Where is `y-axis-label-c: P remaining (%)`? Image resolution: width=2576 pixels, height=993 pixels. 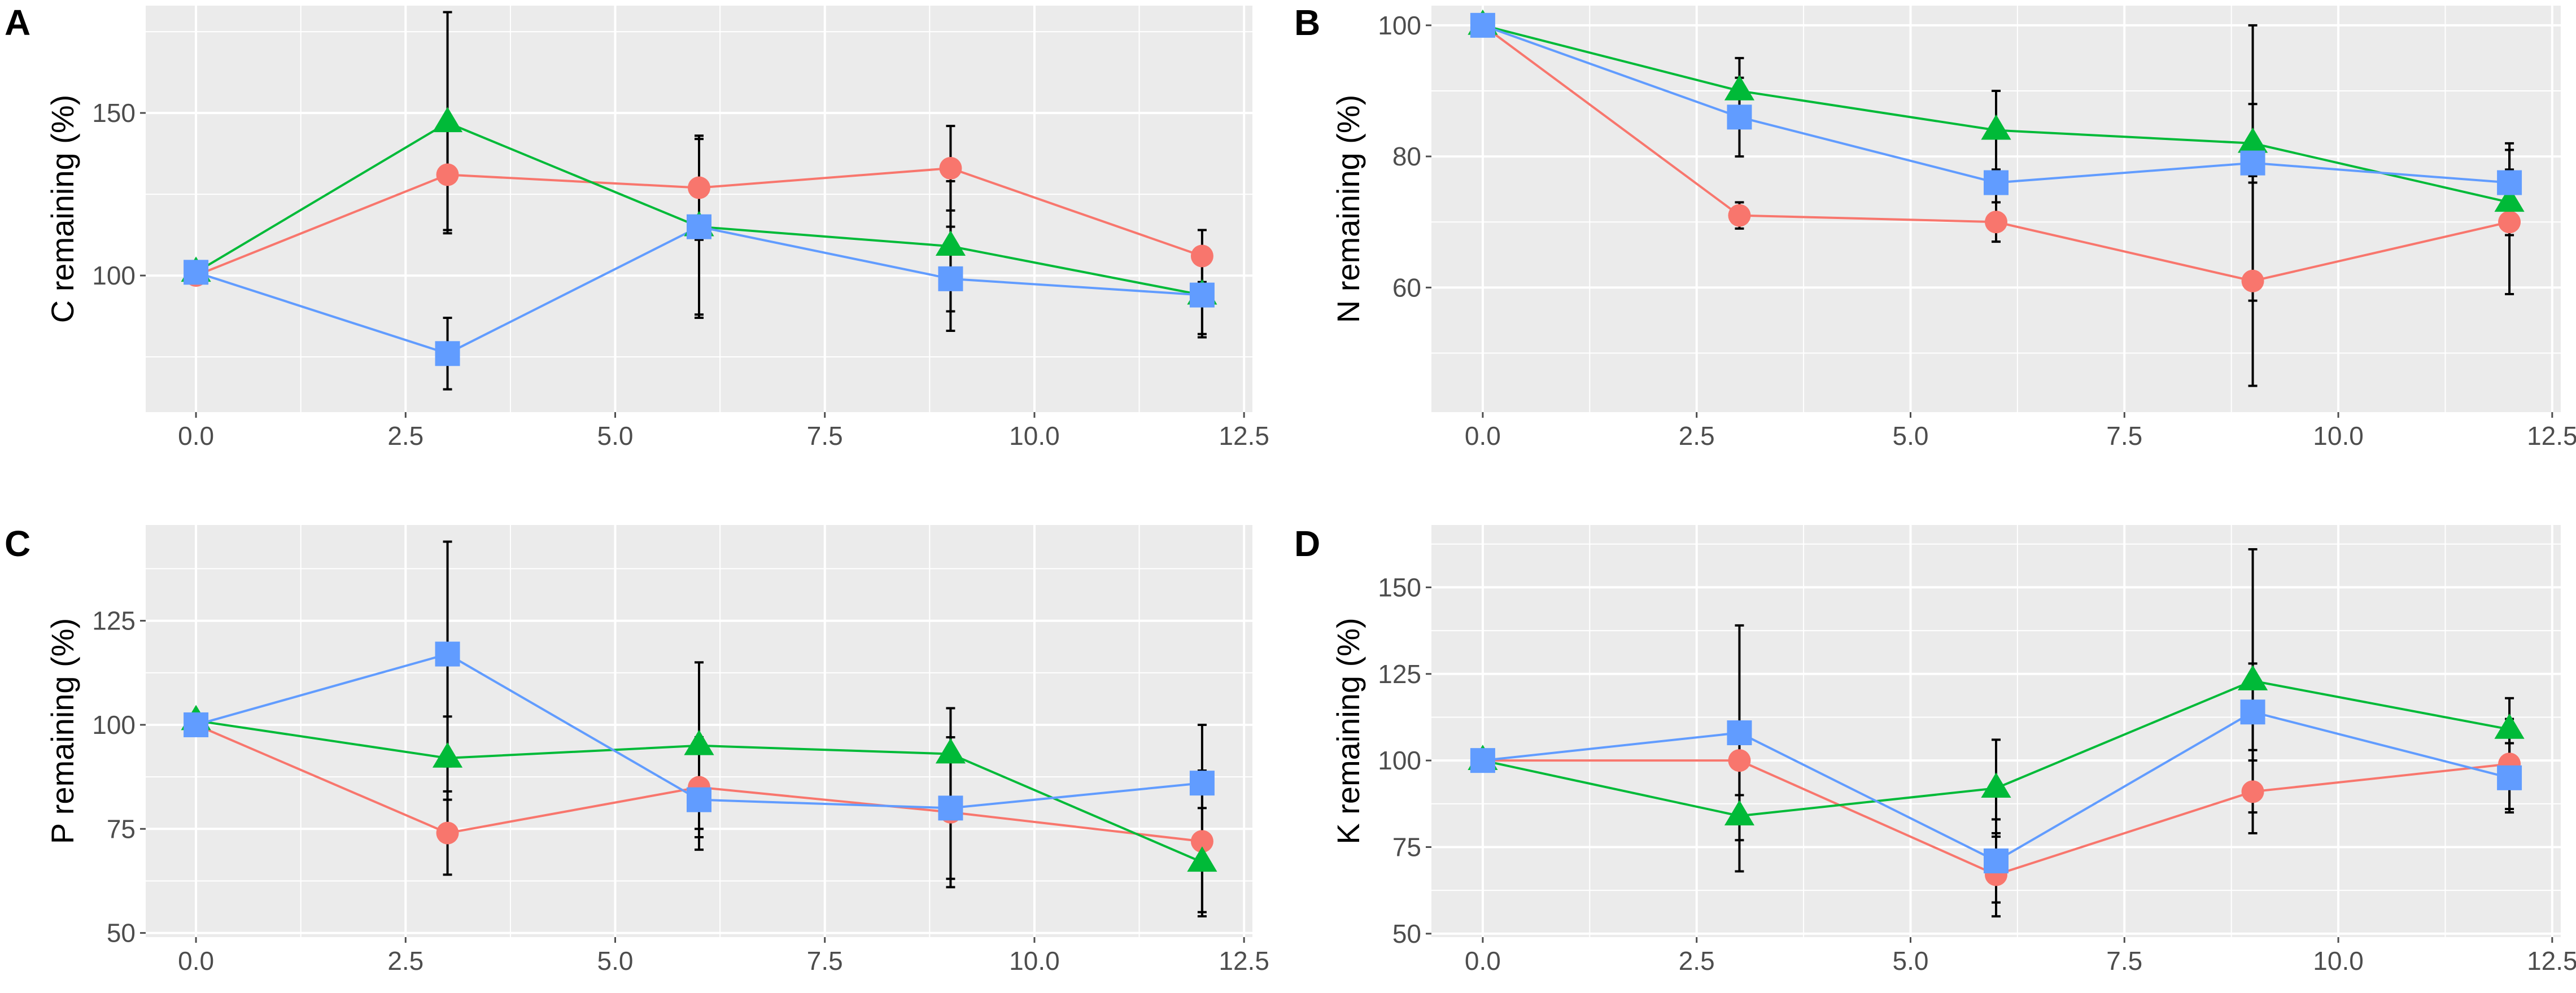 y-axis-label-c: P remaining (%) is located at coordinates (62, 731).